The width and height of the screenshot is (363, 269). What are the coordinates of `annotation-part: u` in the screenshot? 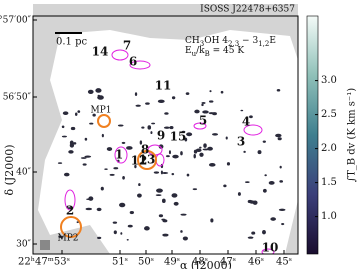 It's located at (194, 54).